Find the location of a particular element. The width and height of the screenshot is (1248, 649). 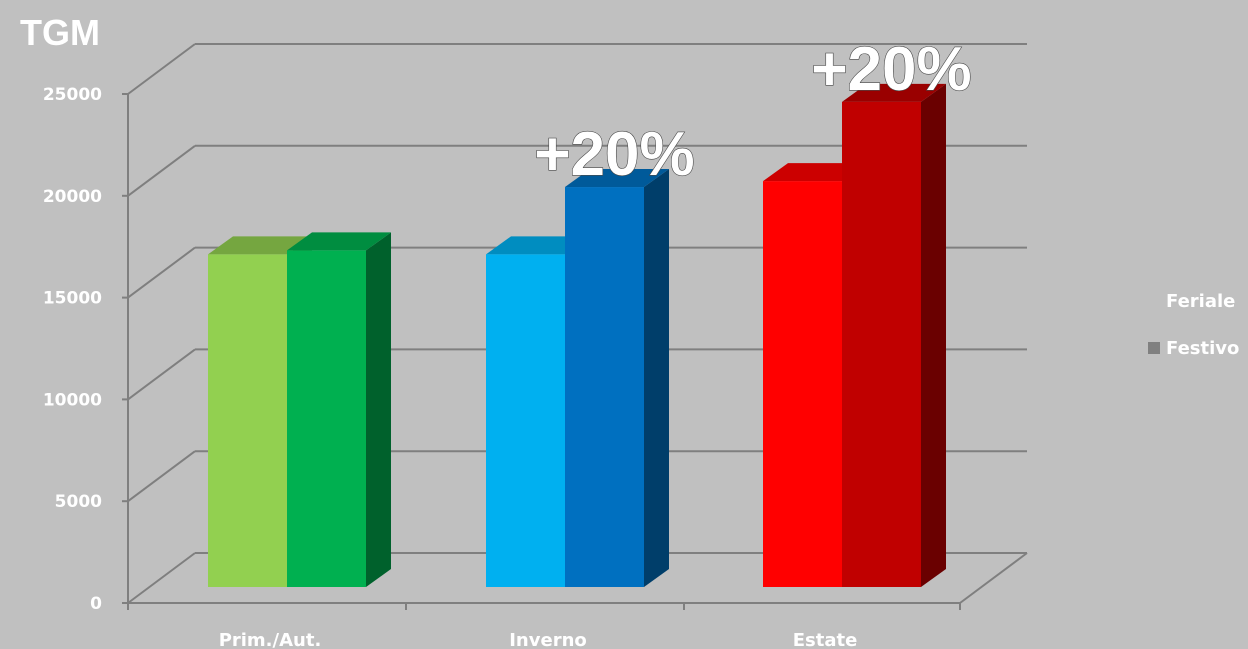

floor-edge is located at coordinates (993, 578).